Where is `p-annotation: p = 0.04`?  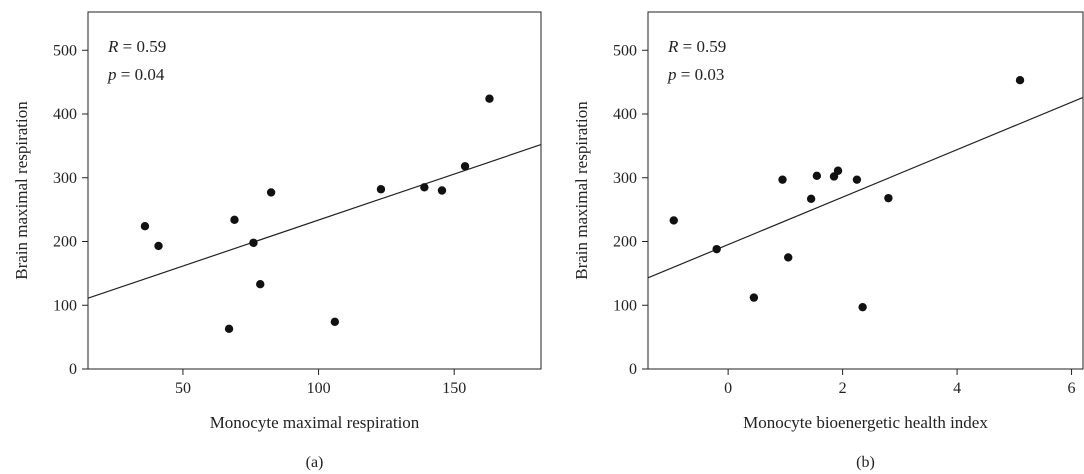
p-annotation: p = 0.04 is located at coordinates (136, 74).